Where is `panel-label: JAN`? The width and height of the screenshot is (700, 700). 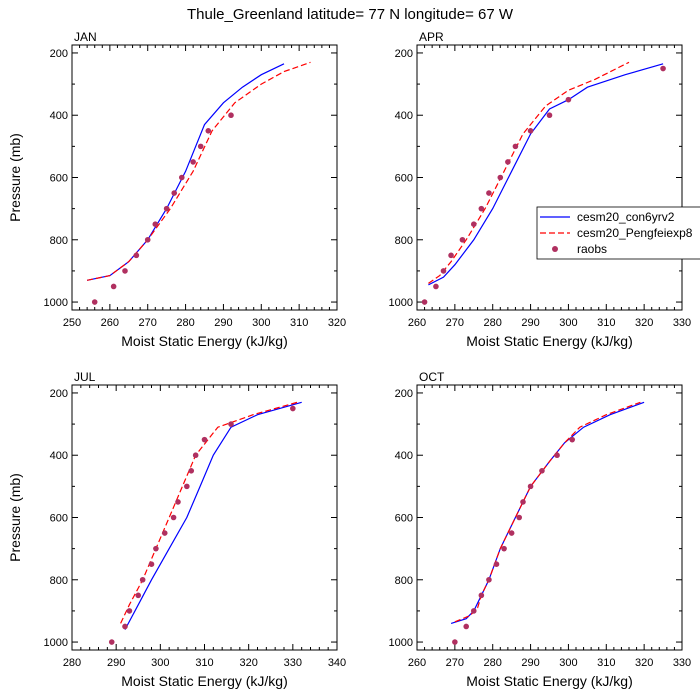
panel-label: JAN is located at coordinates (85, 37).